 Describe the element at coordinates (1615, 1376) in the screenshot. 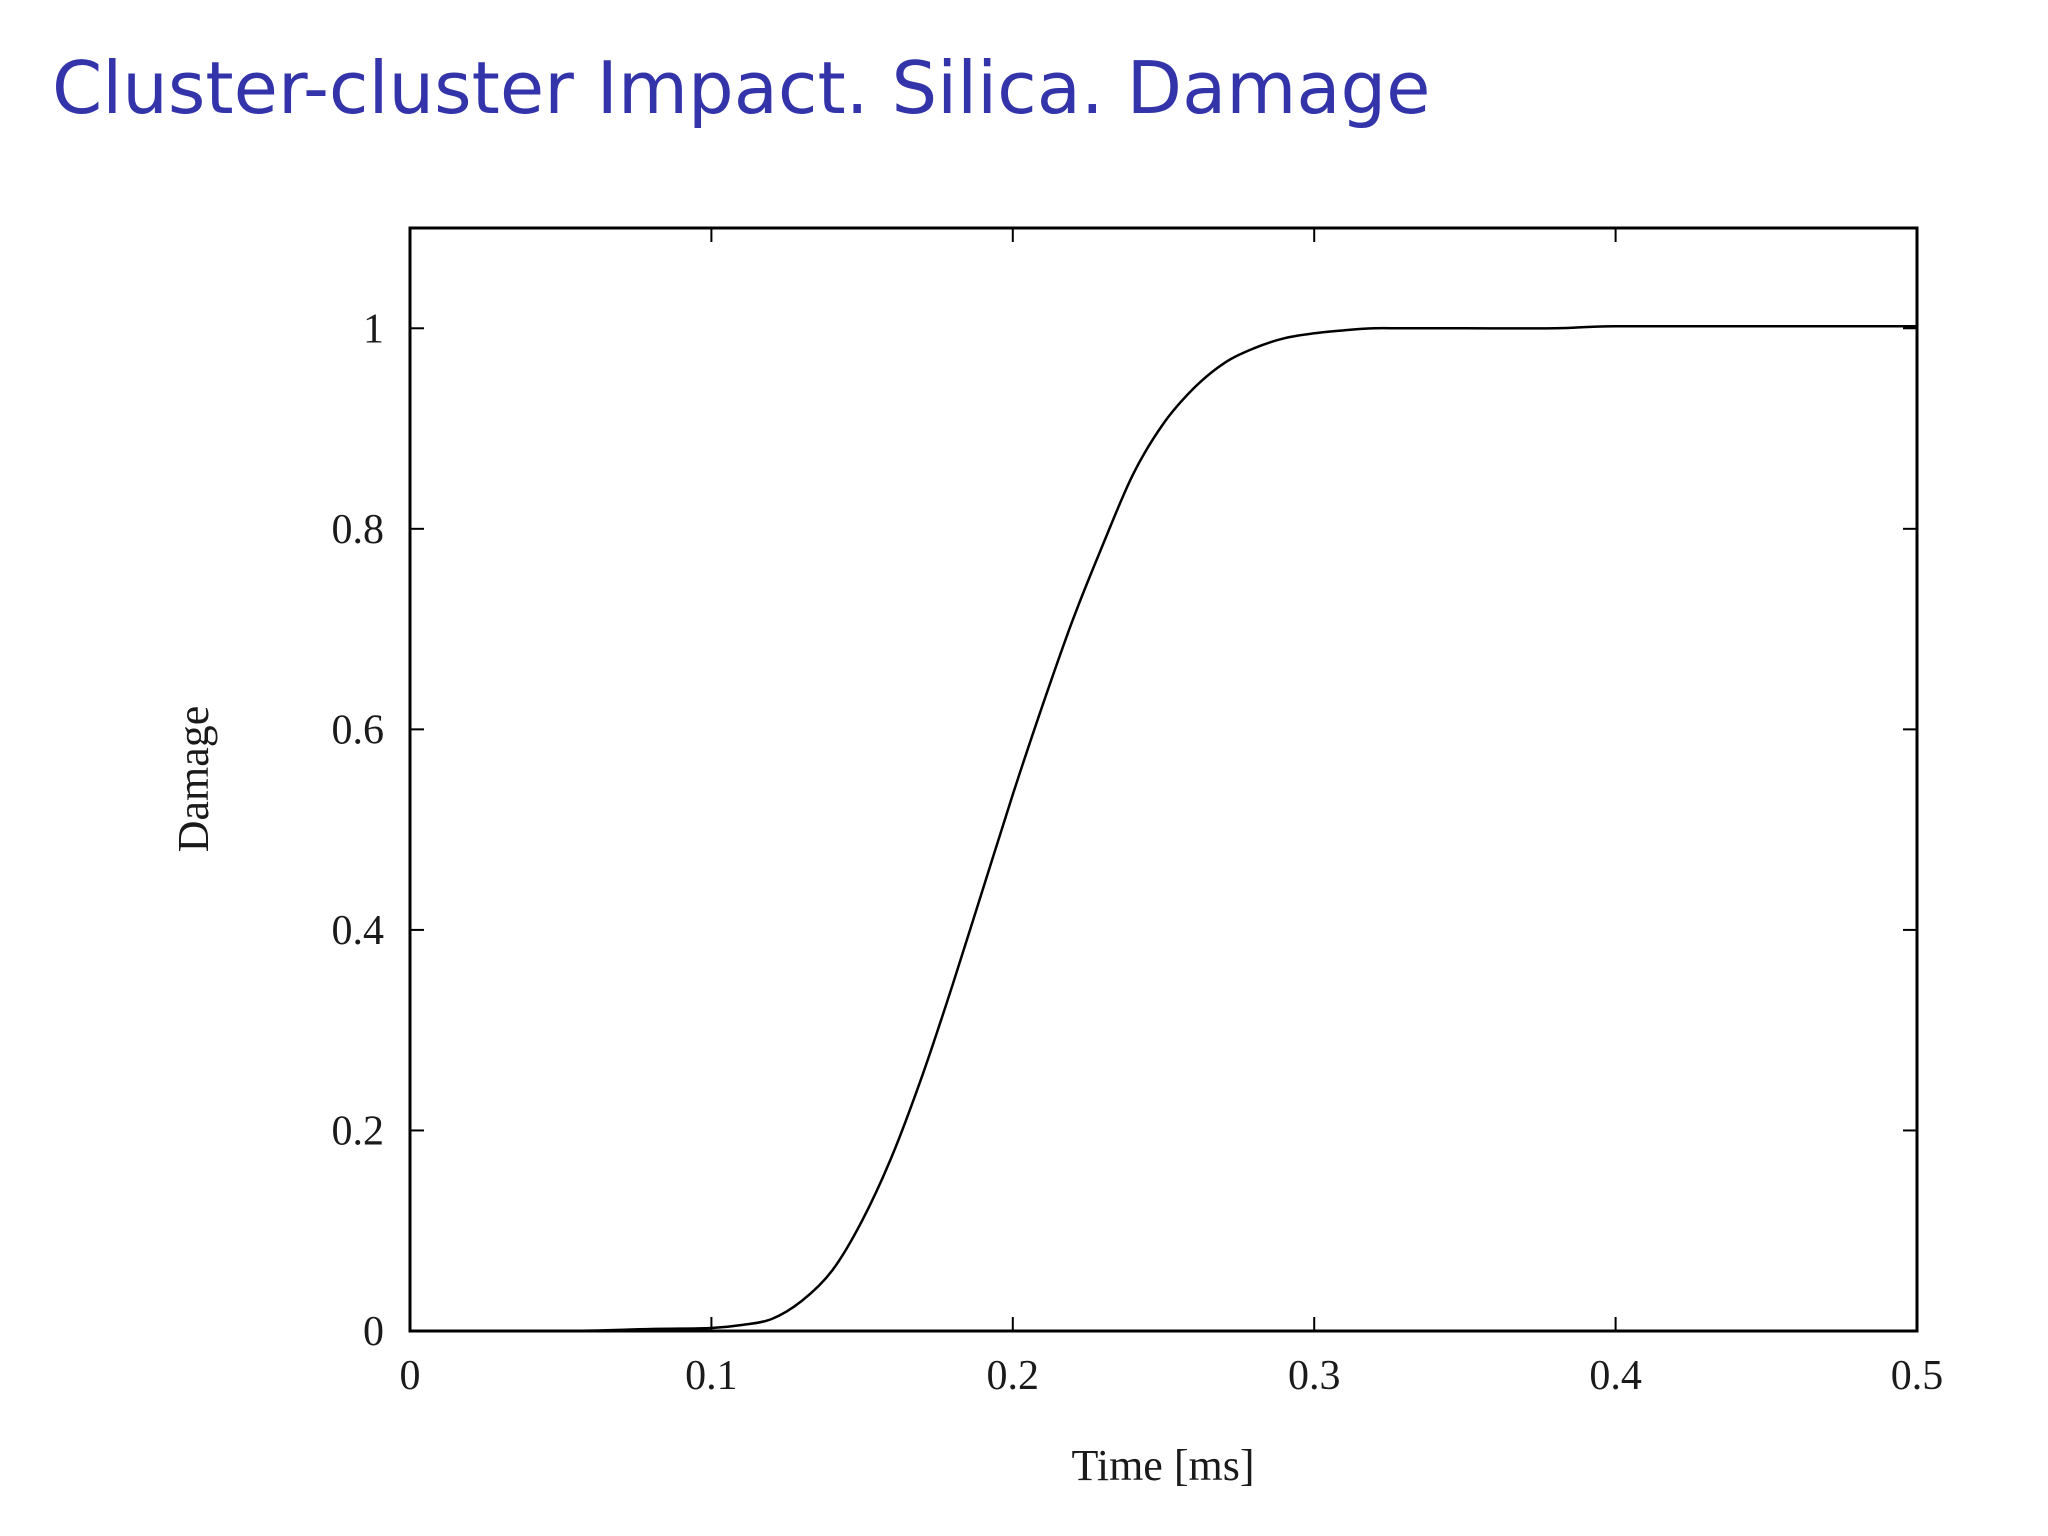

I see `x-tick-label: 0.4` at that location.